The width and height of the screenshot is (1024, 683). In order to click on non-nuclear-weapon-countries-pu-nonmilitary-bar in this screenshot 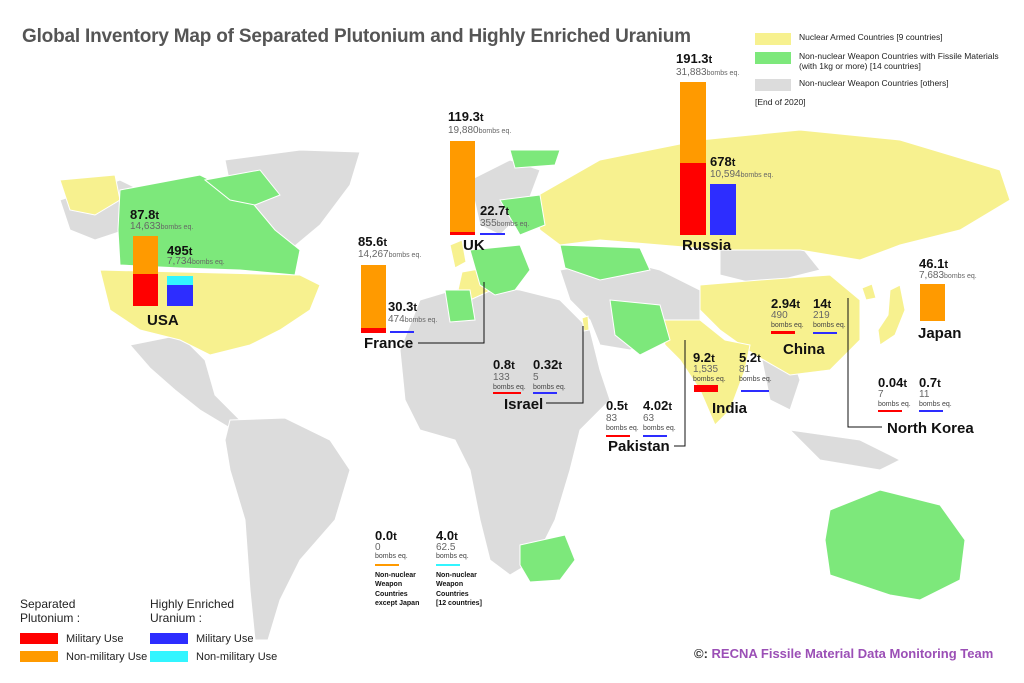, I will do `click(387, 565)`.